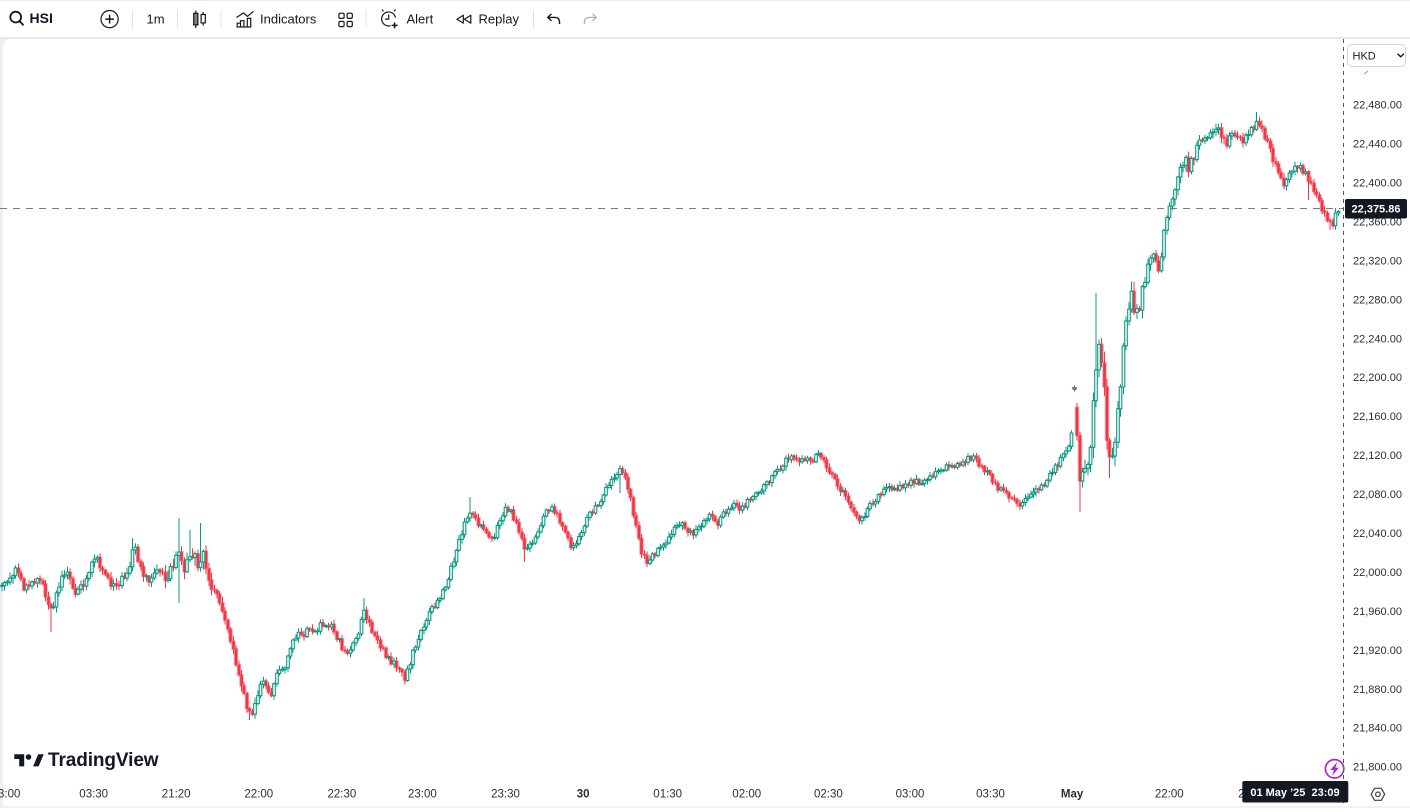 The image size is (1410, 812). What do you see at coordinates (1377, 534) in the screenshot?
I see `svg-text: 22,040.00` at bounding box center [1377, 534].